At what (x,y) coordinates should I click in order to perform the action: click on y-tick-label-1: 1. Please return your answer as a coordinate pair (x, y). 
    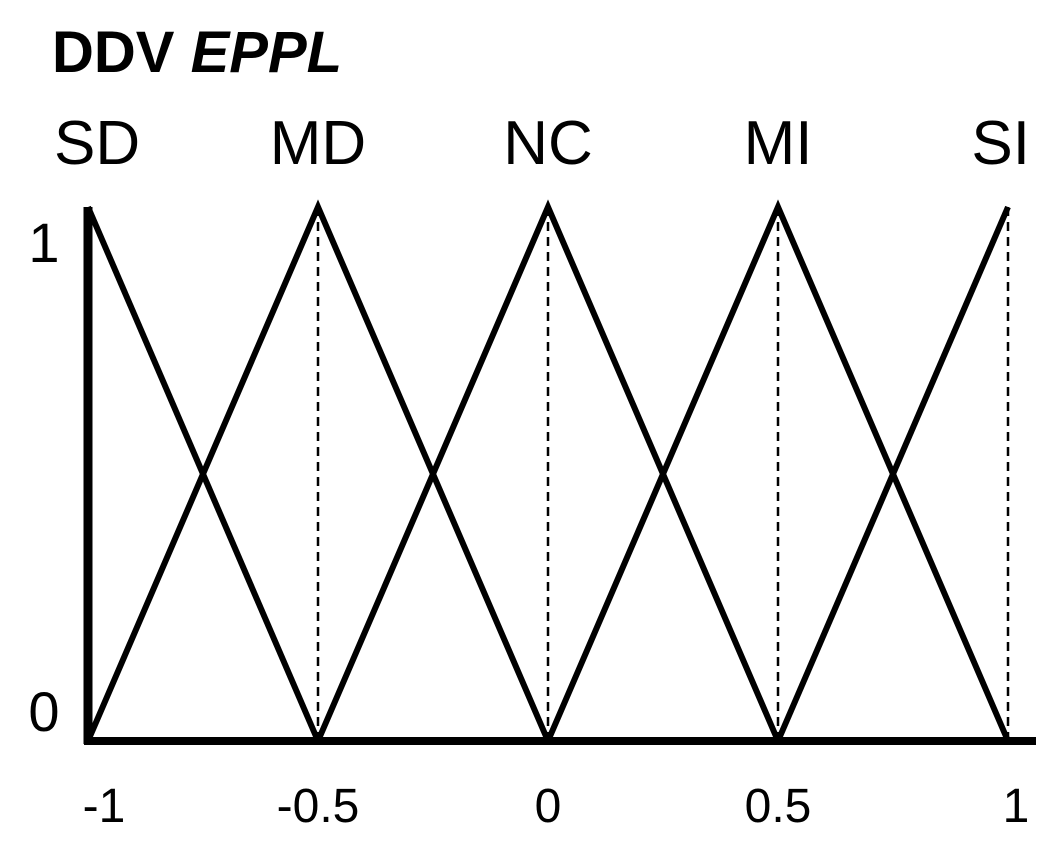
    Looking at the image, I should click on (43, 242).